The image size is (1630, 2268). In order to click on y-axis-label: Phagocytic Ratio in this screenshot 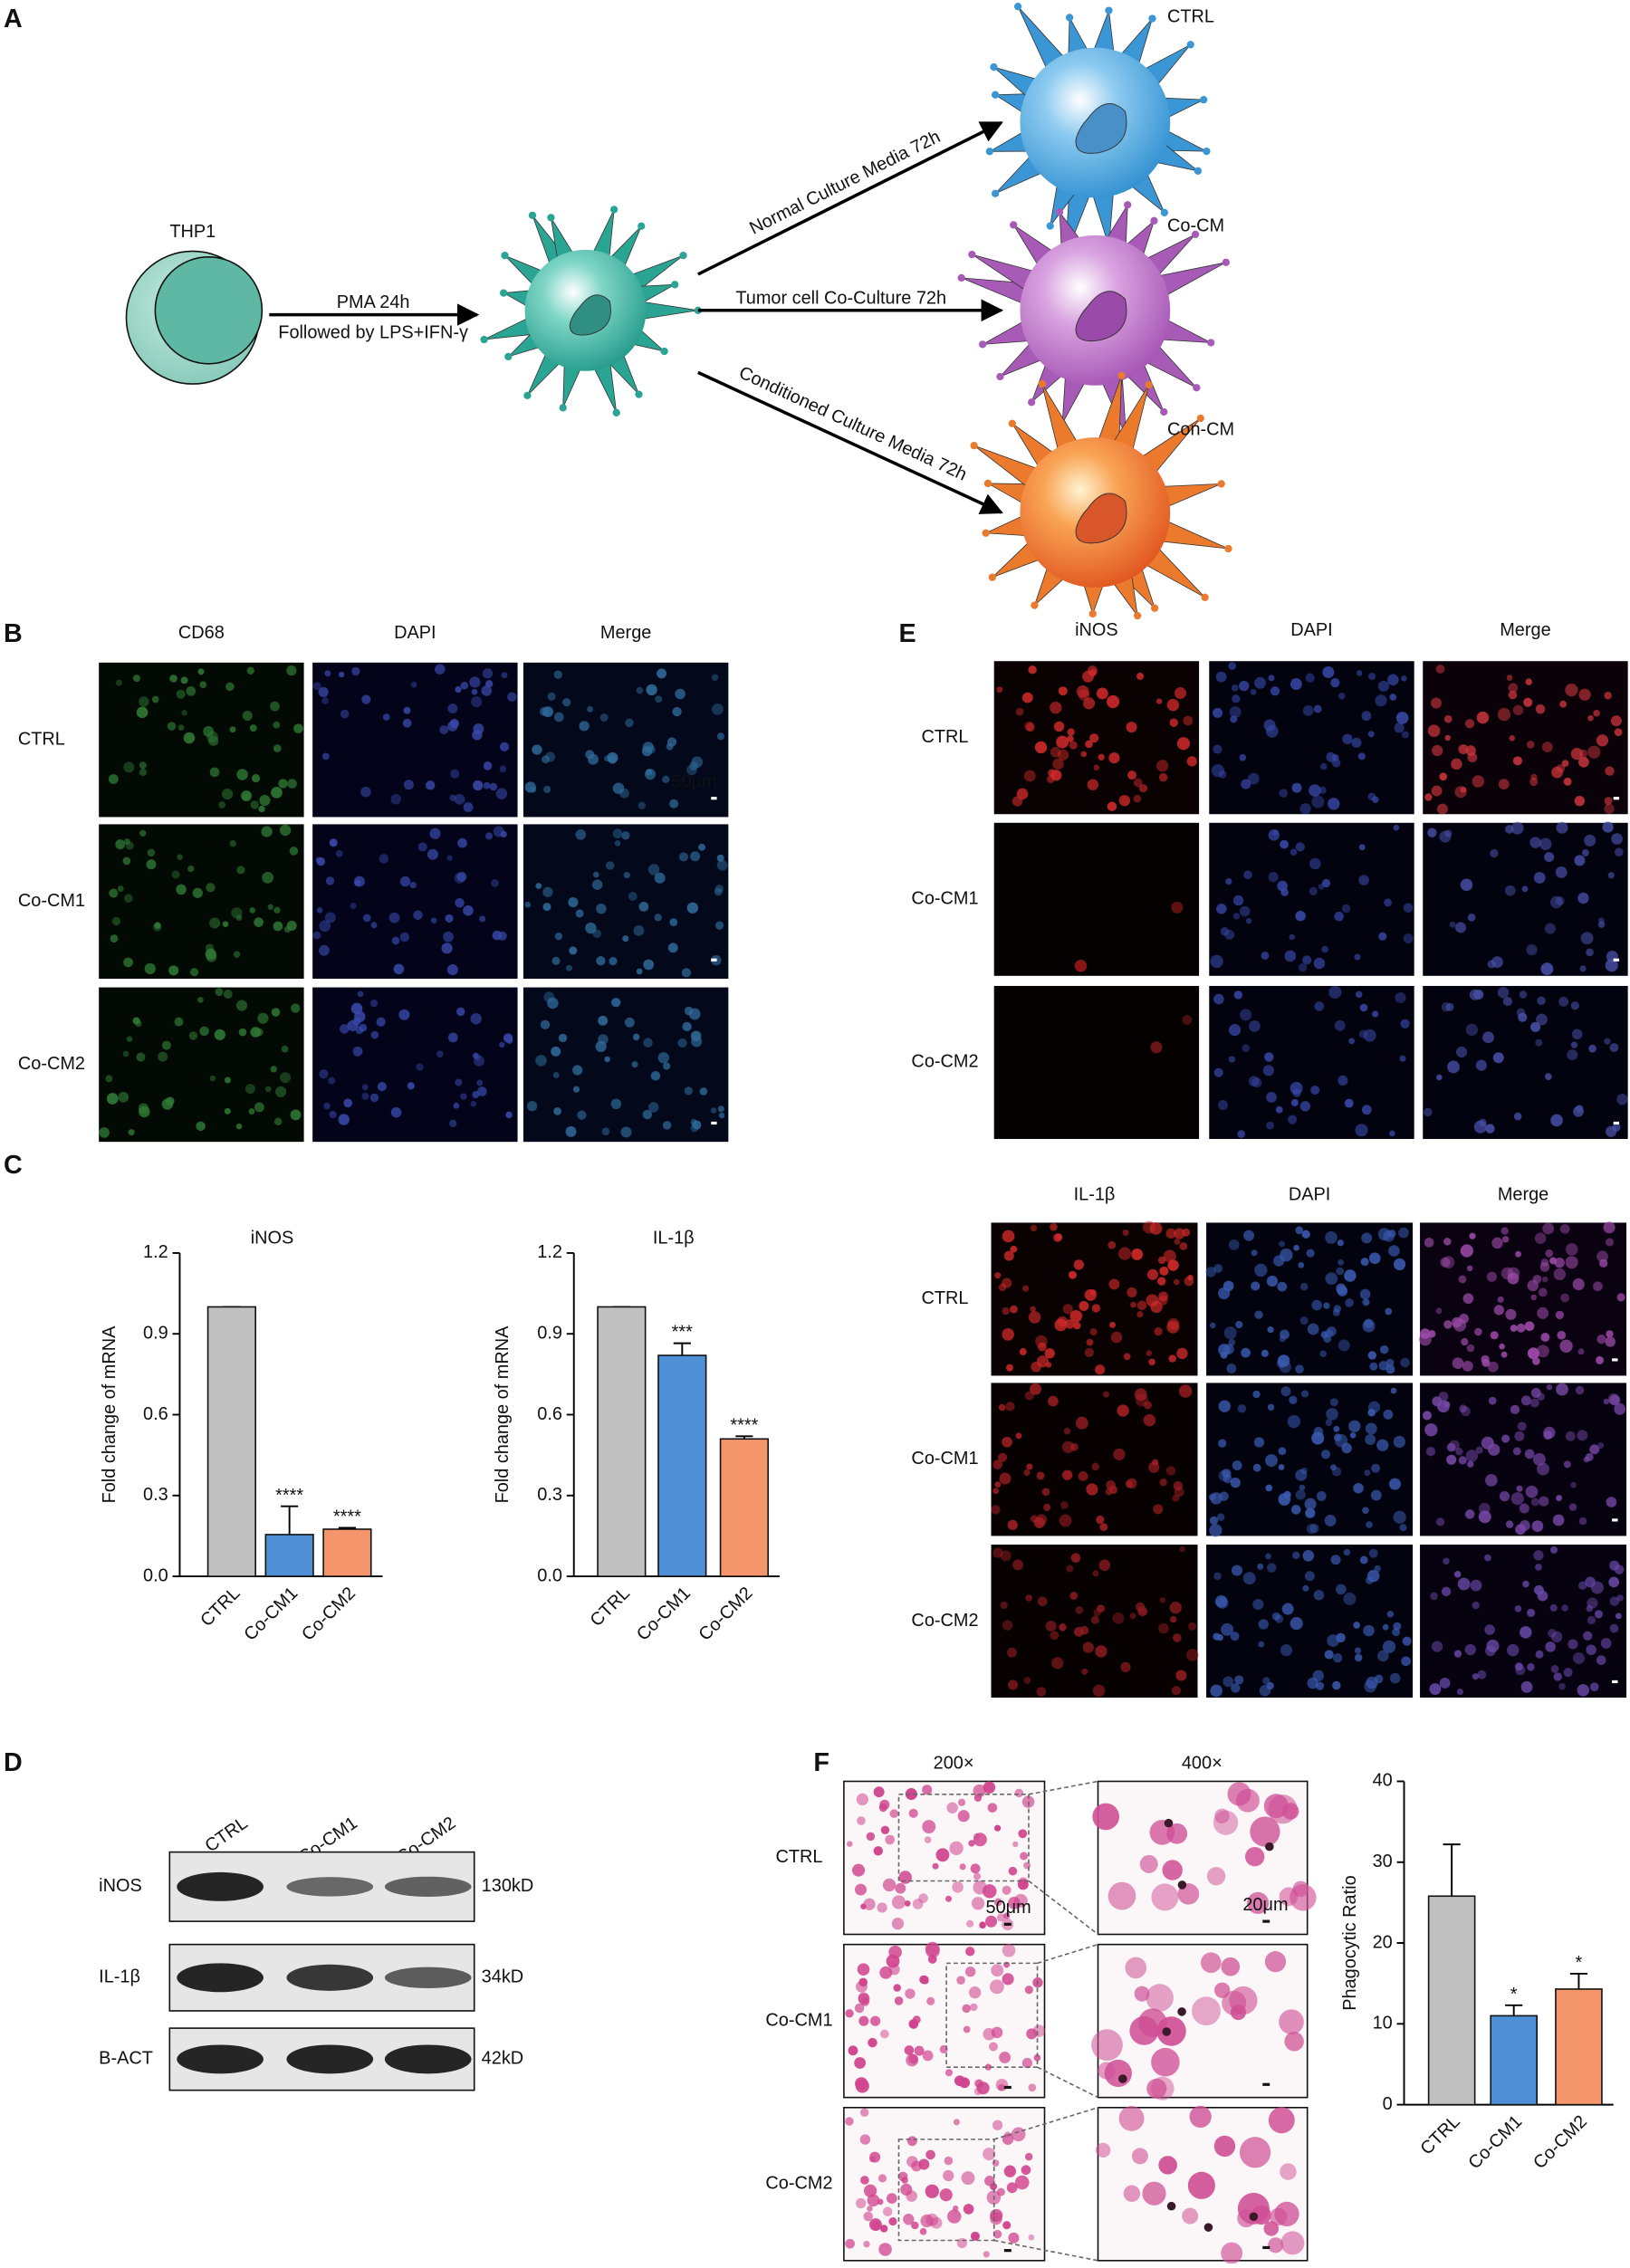, I will do `click(1350, 1942)`.